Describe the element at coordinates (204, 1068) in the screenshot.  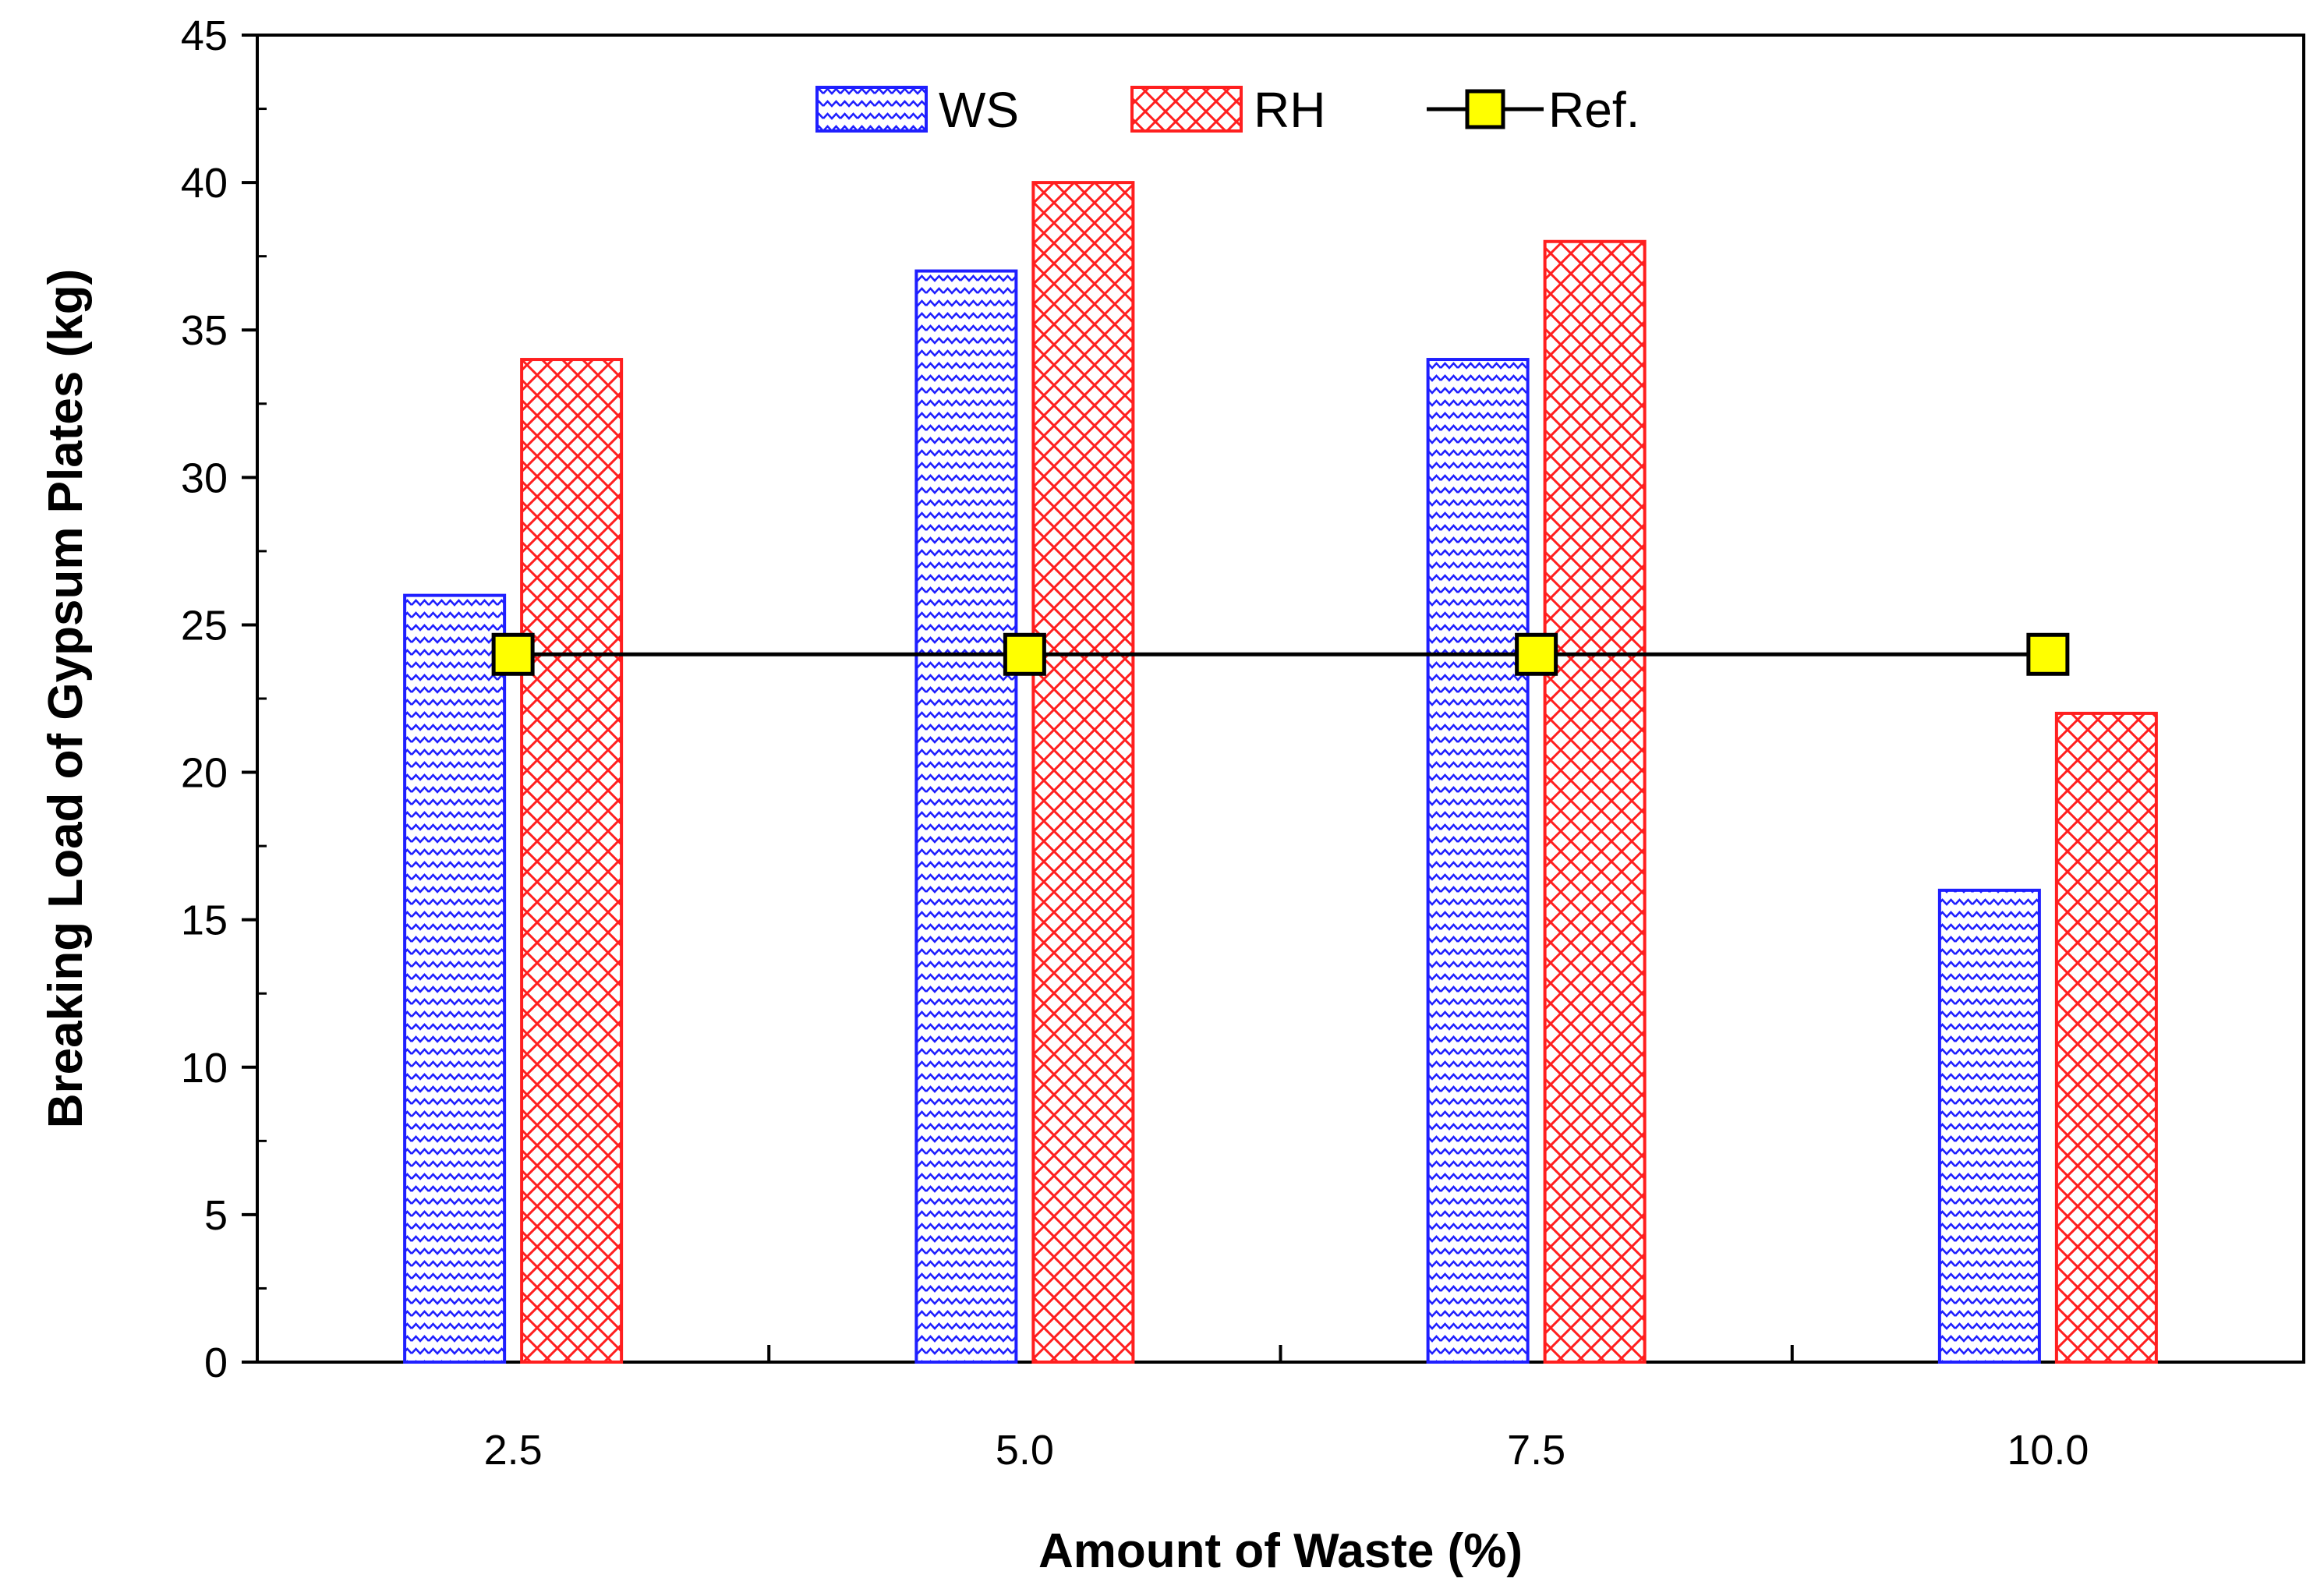
I see `y-tick-label: 10` at that location.